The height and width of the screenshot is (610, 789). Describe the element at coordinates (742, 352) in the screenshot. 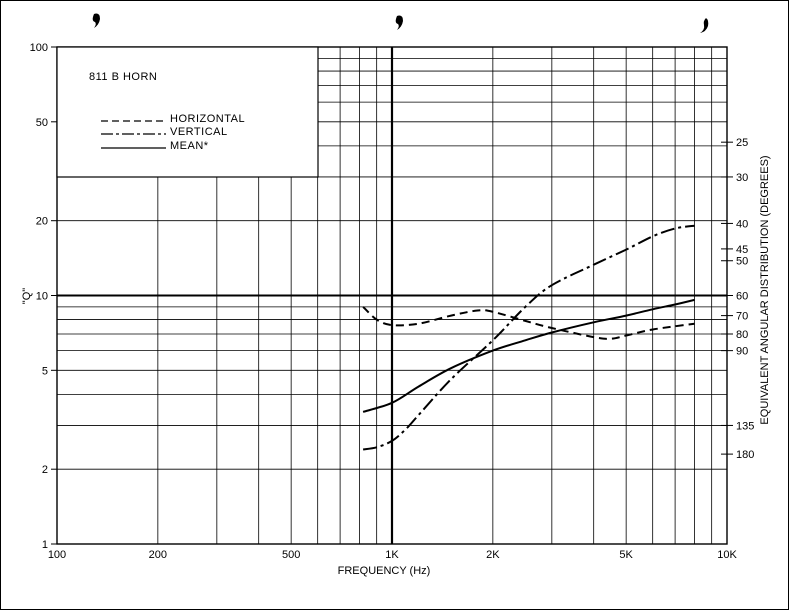

I see `y2-tick-label: 90` at that location.